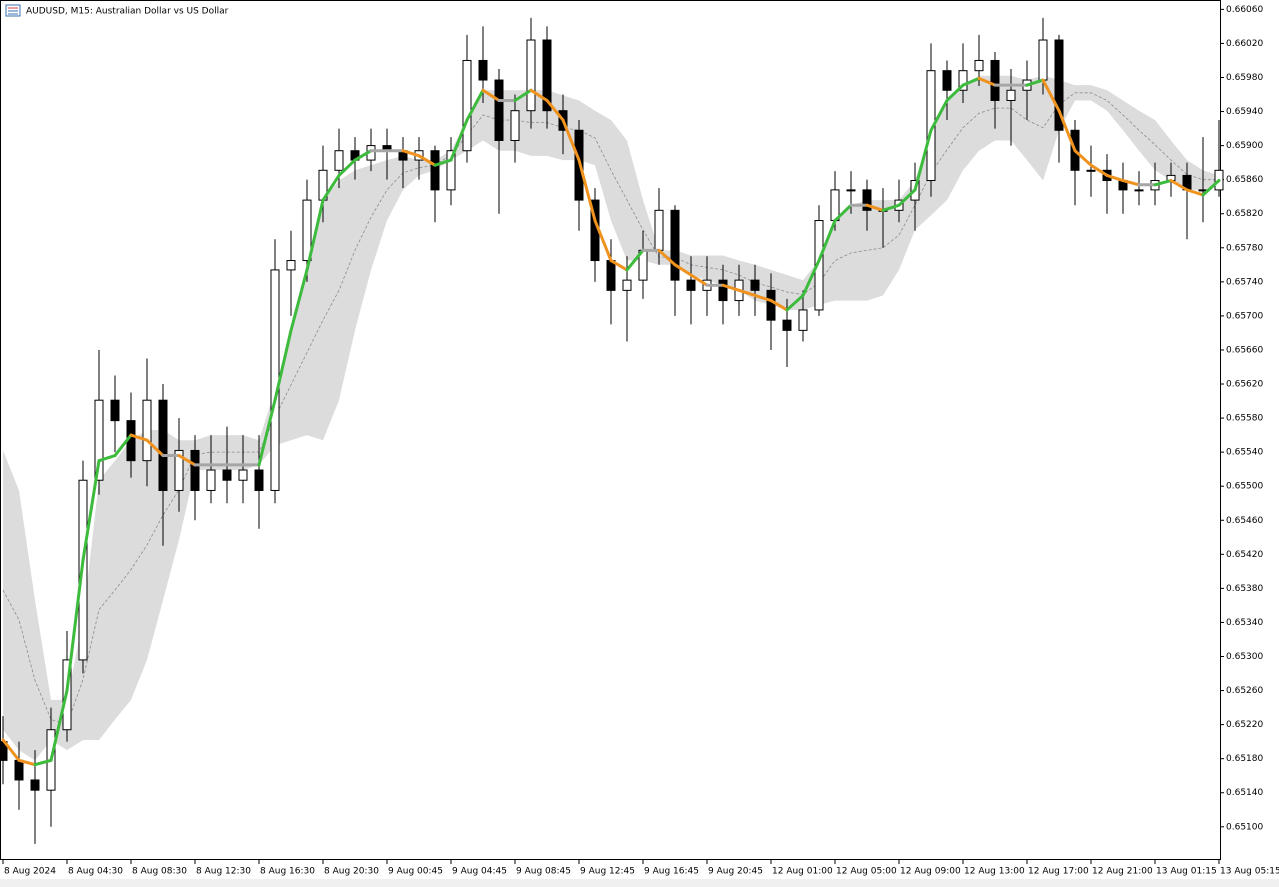 The image size is (1279, 887). I want to click on x-tick-label: 9 Aug 12:45, so click(607, 872).